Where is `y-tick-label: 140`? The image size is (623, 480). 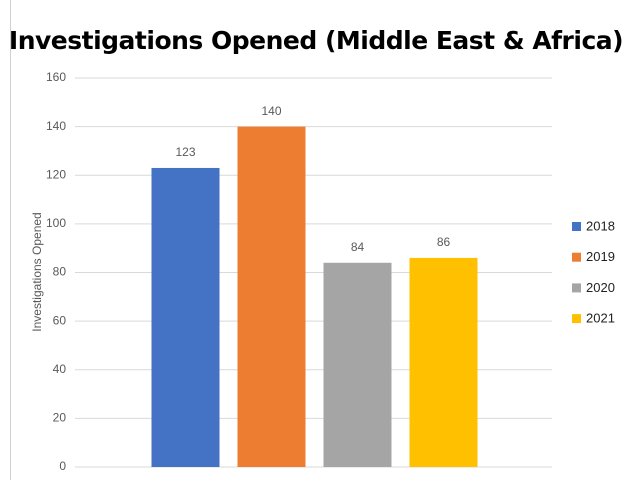 y-tick-label: 140 is located at coordinates (56, 126).